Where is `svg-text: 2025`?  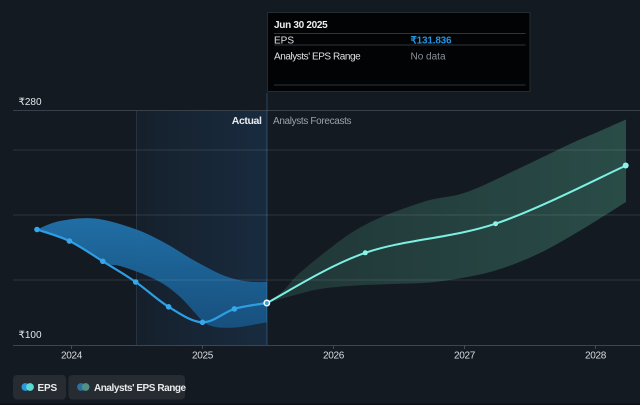 svg-text: 2025 is located at coordinates (203, 356).